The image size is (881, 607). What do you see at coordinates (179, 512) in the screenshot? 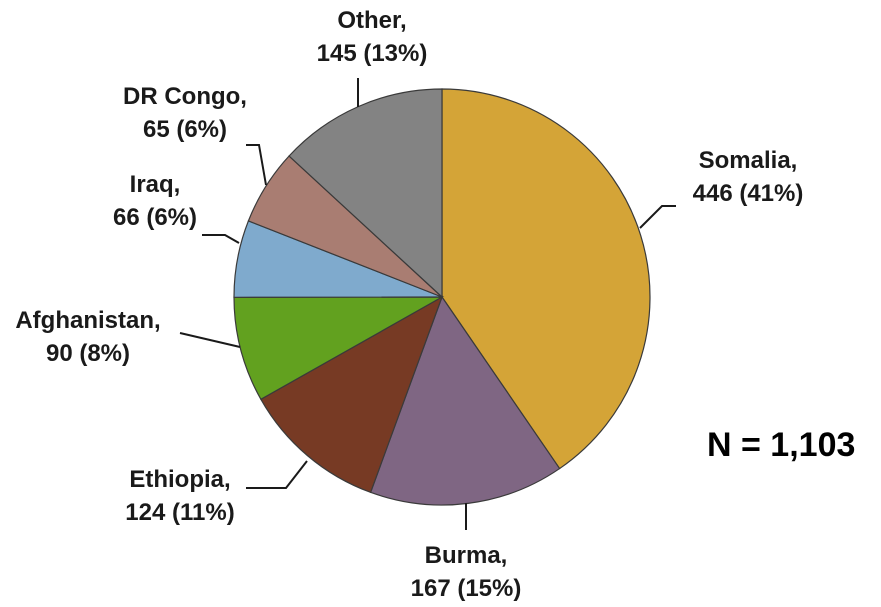
I see `slice-label-value: 124 (11%)` at bounding box center [179, 512].